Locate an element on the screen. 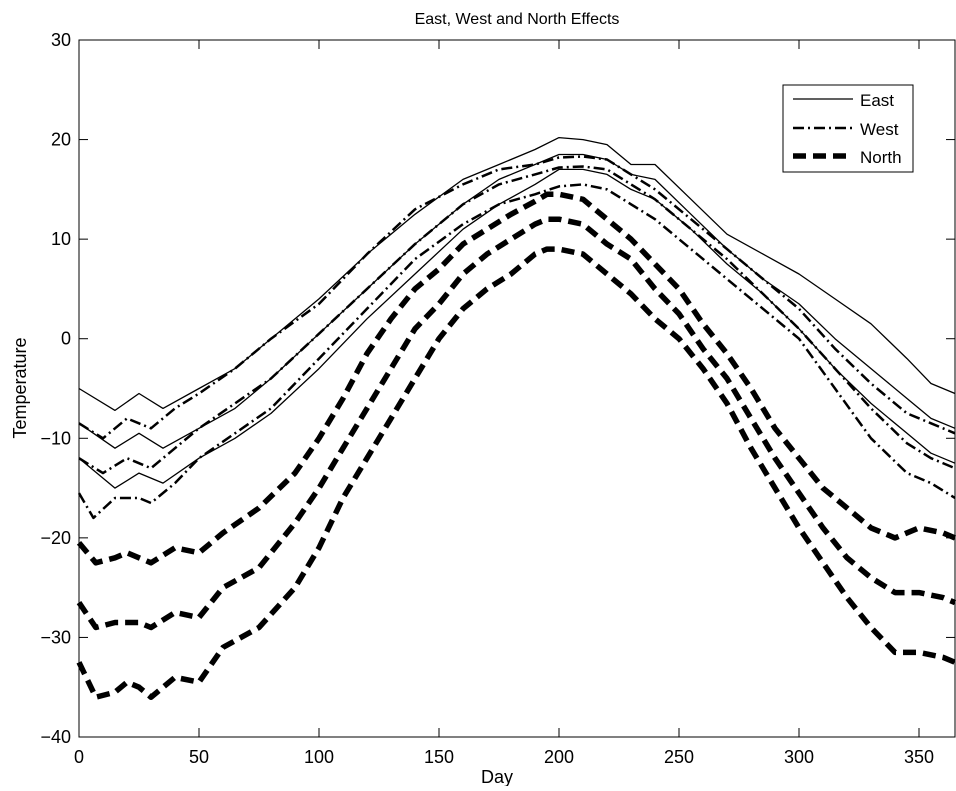 The width and height of the screenshot is (956, 791). y-tick-label: 0 is located at coordinates (66, 339).